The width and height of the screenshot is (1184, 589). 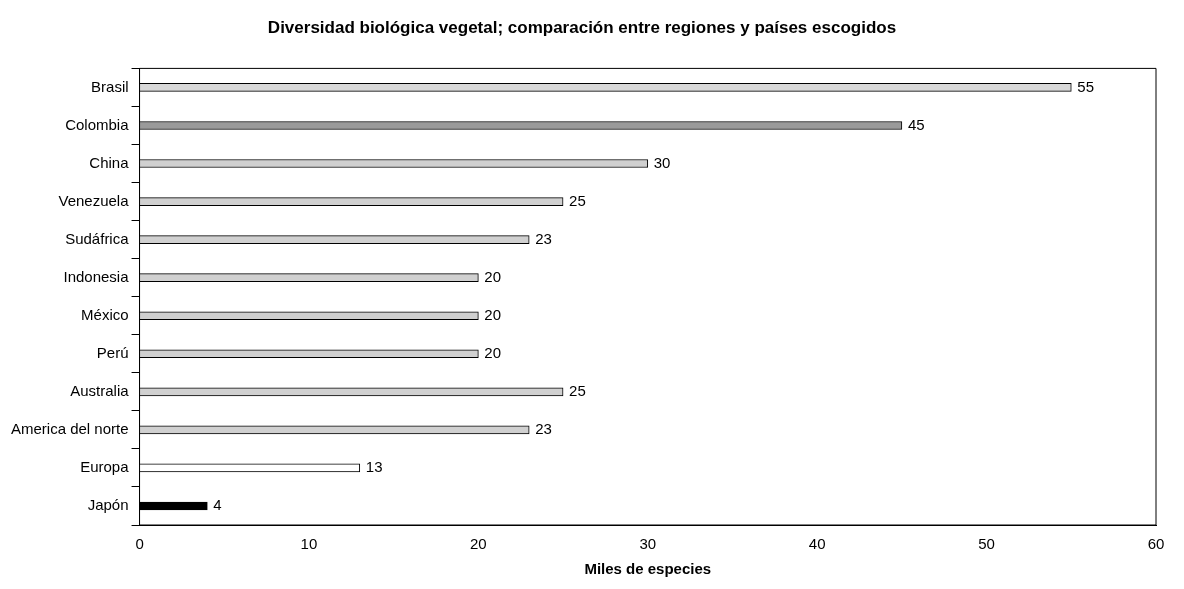 What do you see at coordinates (97, 124) in the screenshot?
I see `y-tick-label: Colombia` at bounding box center [97, 124].